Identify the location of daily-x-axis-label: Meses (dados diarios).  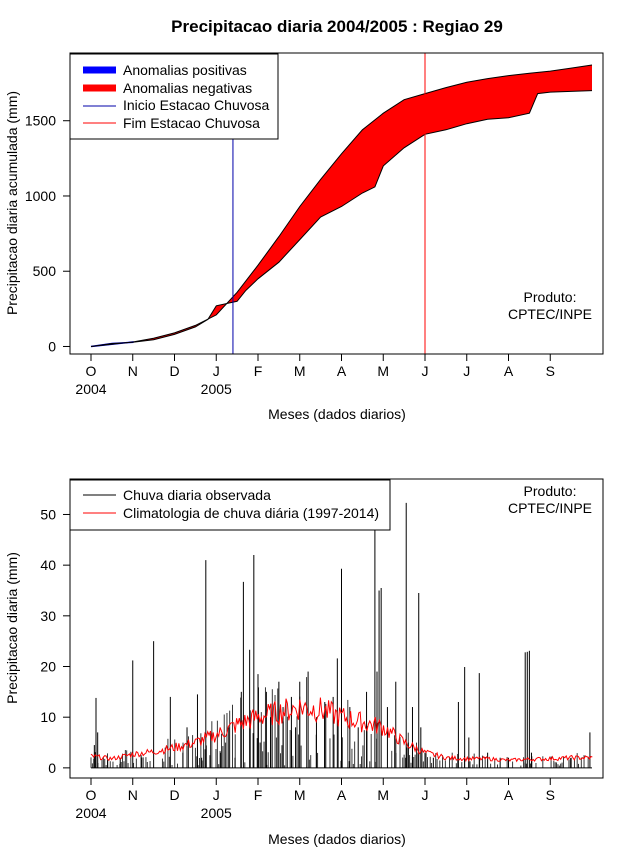
(337, 839).